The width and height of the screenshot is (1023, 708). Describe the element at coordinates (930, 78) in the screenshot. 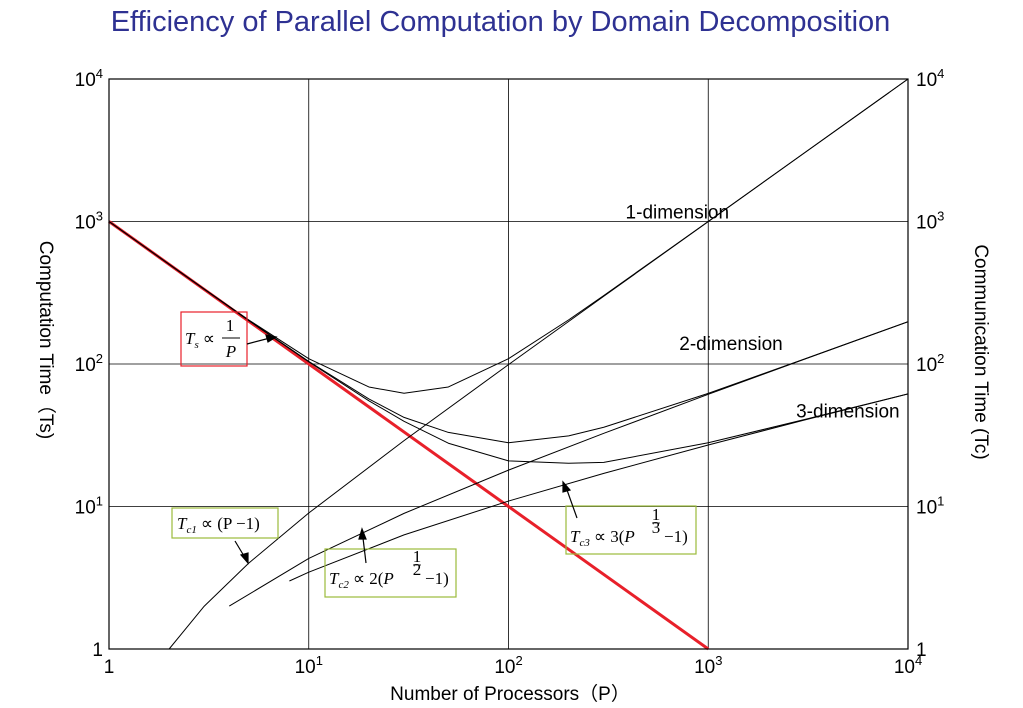

I see `y-tick-label-right: 10⁴` at that location.